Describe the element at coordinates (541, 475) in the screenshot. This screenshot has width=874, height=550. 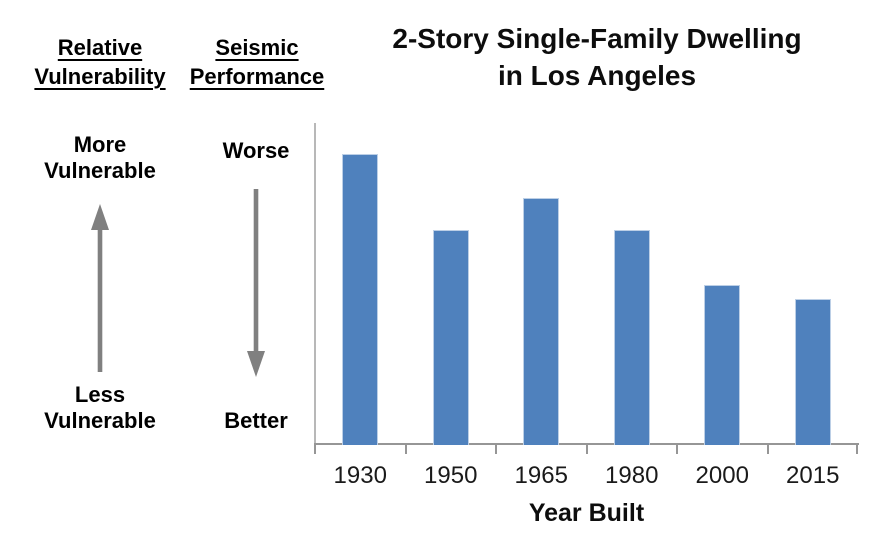
I see `x-tick-label-1965: 1965` at that location.